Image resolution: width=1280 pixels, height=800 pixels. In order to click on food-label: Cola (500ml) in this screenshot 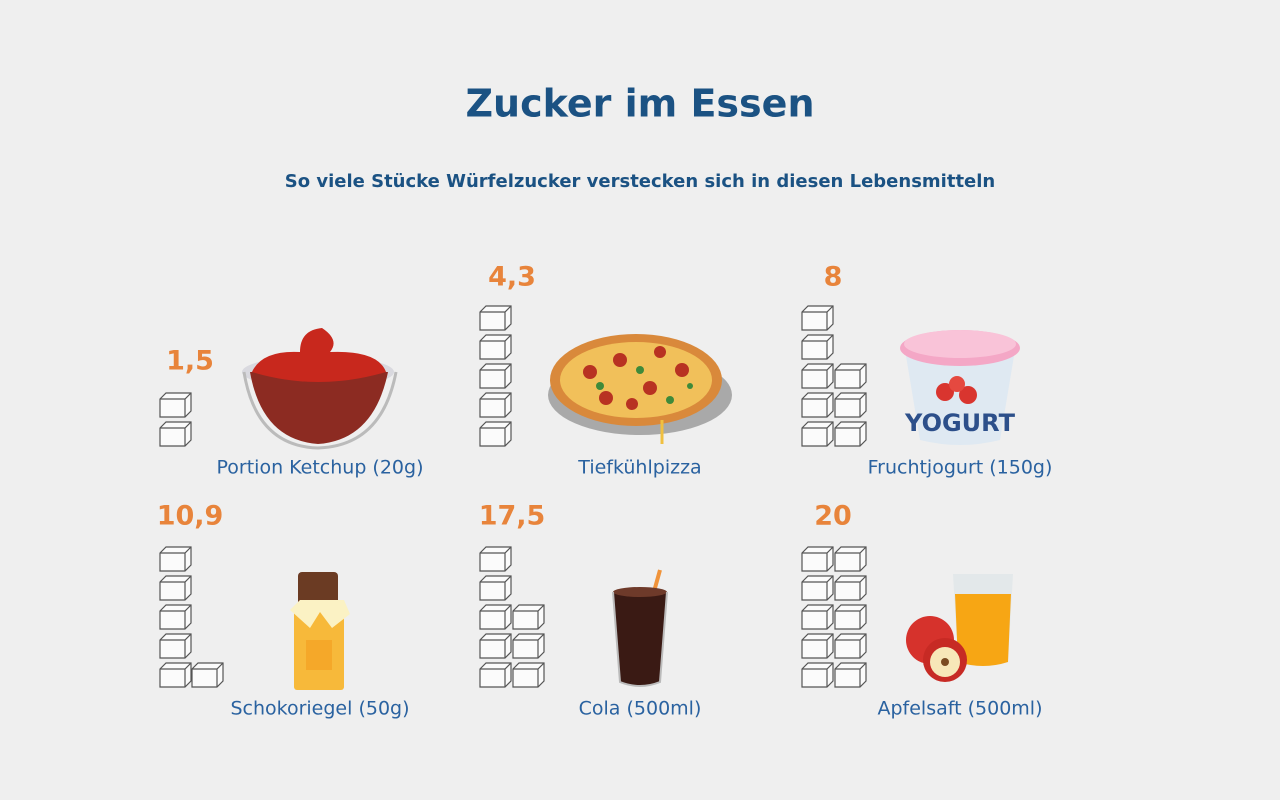, I will do `click(640, 709)`.